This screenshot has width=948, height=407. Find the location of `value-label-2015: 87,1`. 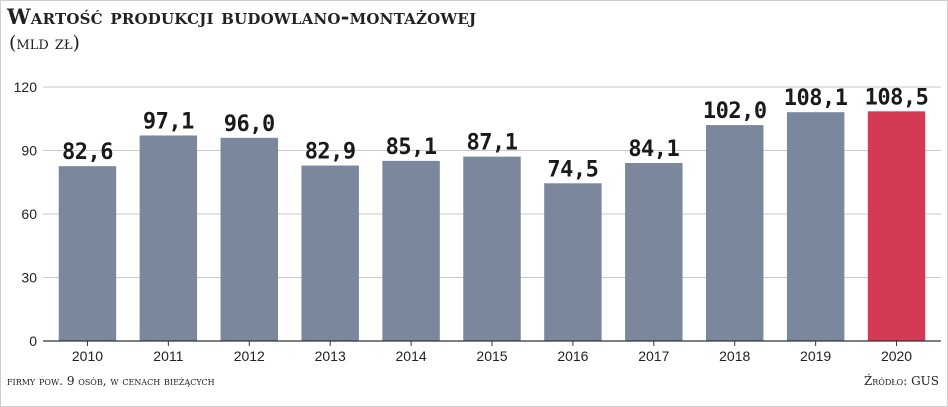

value-label-2015: 87,1 is located at coordinates (492, 143).